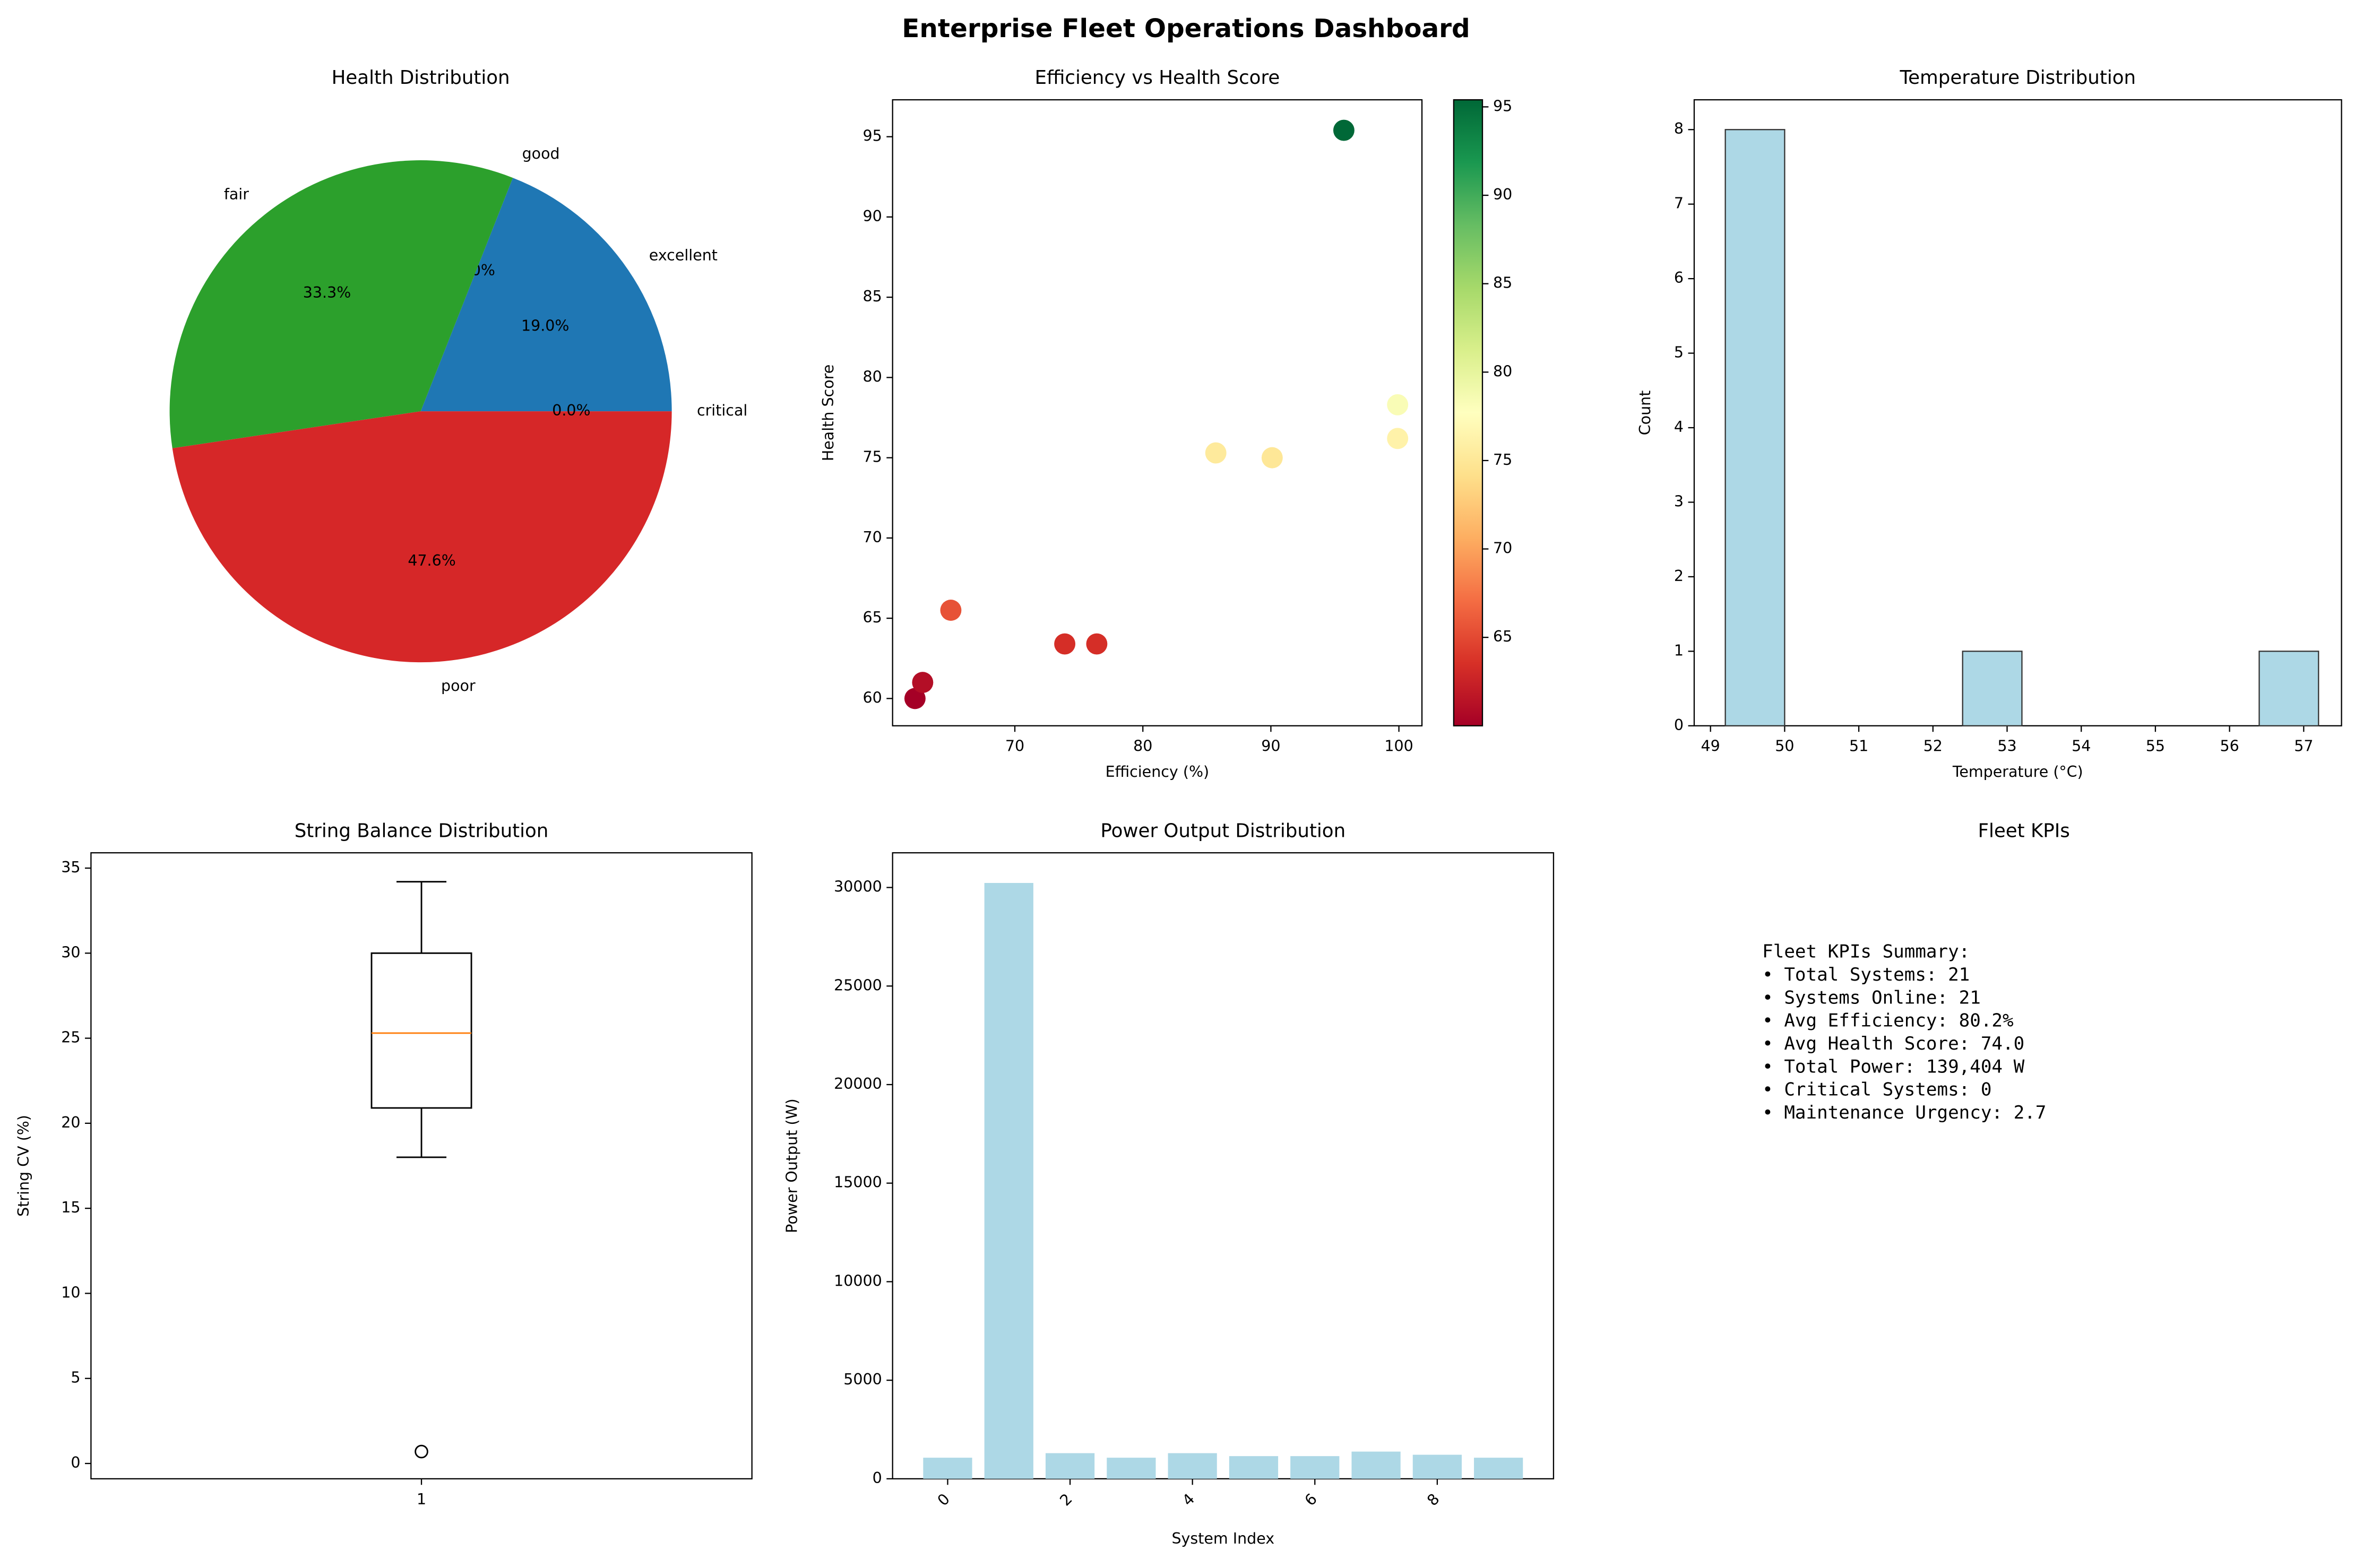 This screenshot has height=1568, width=2372. I want to click on y-tick-label: 25000, so click(858, 985).